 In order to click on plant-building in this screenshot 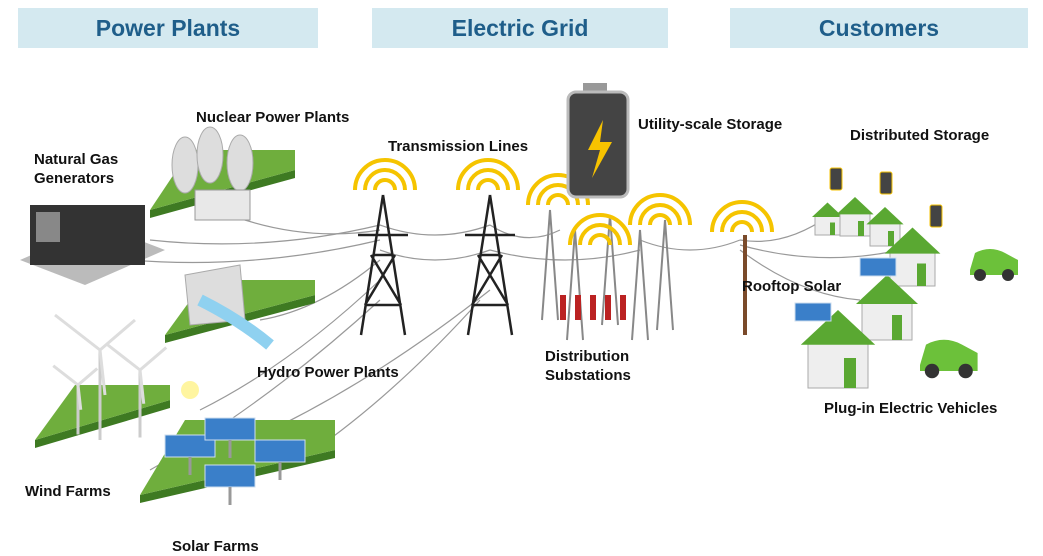, I will do `click(222, 205)`.